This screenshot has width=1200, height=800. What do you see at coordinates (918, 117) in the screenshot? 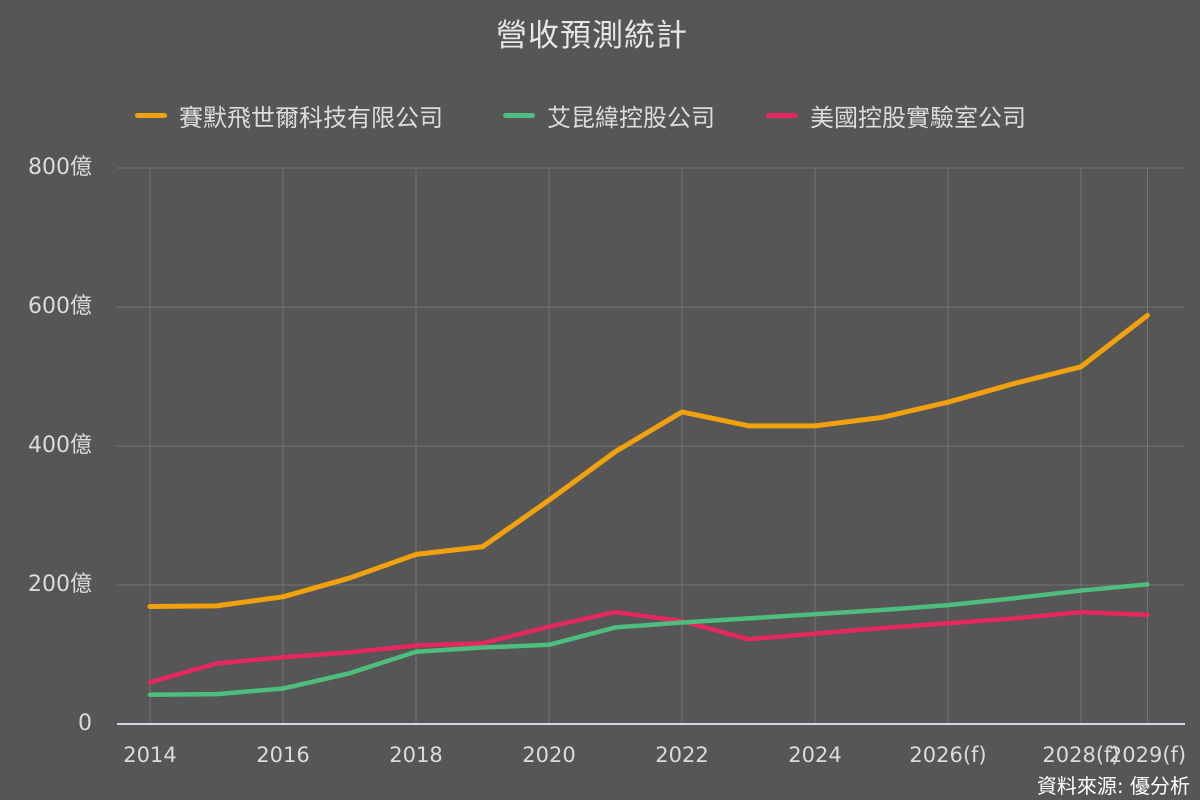
I see `legend-label: 美國控股實驗室公司` at bounding box center [918, 117].